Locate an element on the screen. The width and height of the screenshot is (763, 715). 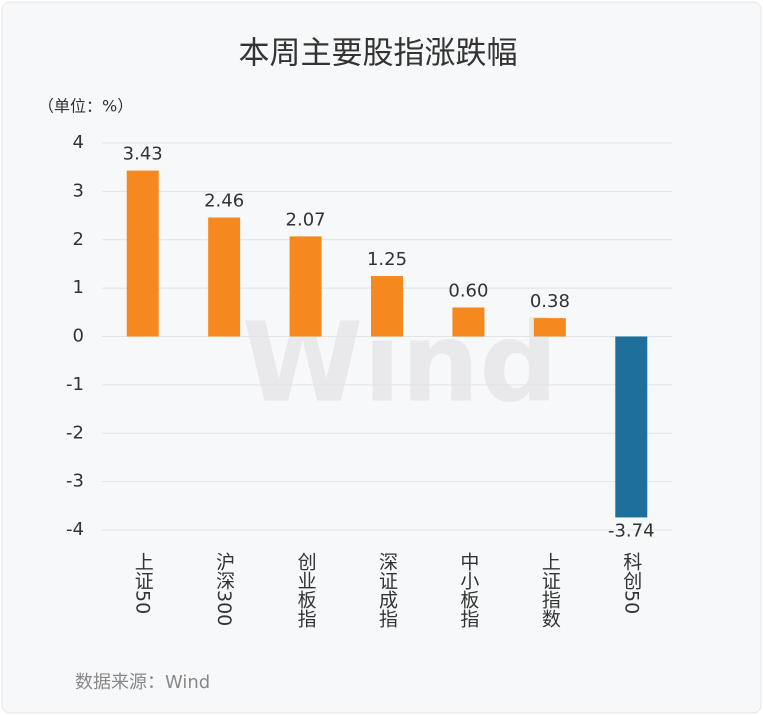
x-tick-label: 沪深300 is located at coordinates (224, 589).